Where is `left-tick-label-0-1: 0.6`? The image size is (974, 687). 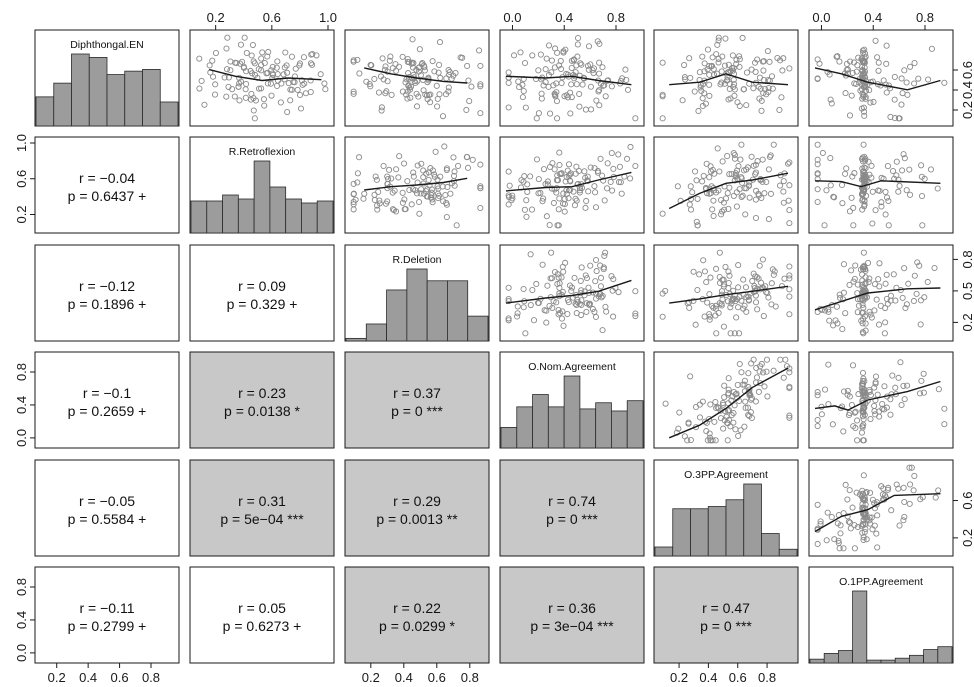
left-tick-label-0-1: 0.6 is located at coordinates (21, 179).